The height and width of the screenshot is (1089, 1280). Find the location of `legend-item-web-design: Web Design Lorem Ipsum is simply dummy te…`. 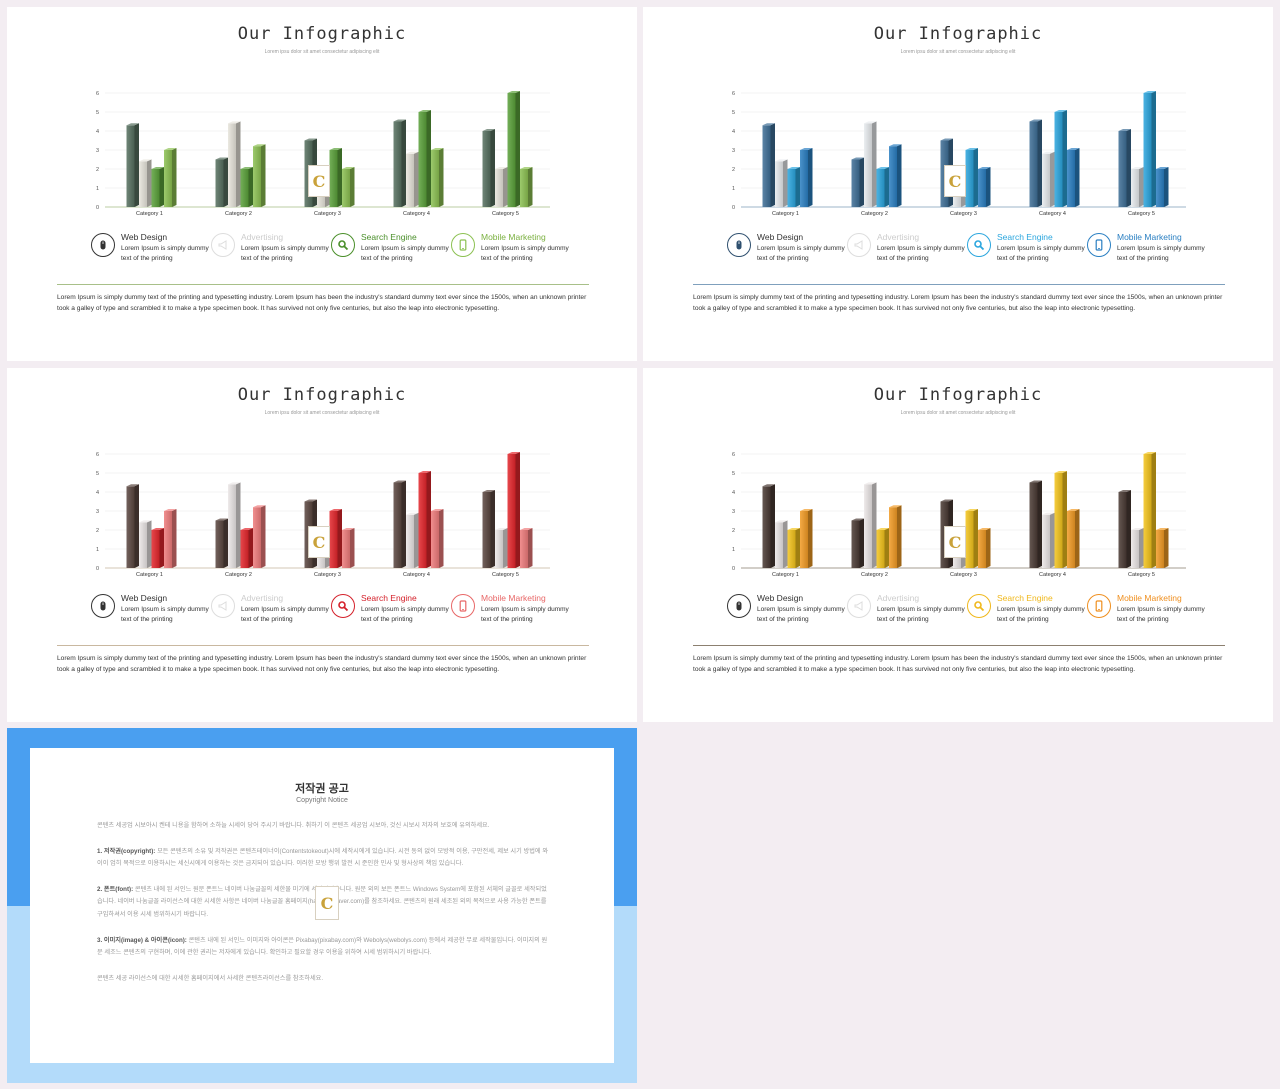

legend-item-web-design: Web Design Lorem Ipsum is simply dummy te… is located at coordinates (151, 612).